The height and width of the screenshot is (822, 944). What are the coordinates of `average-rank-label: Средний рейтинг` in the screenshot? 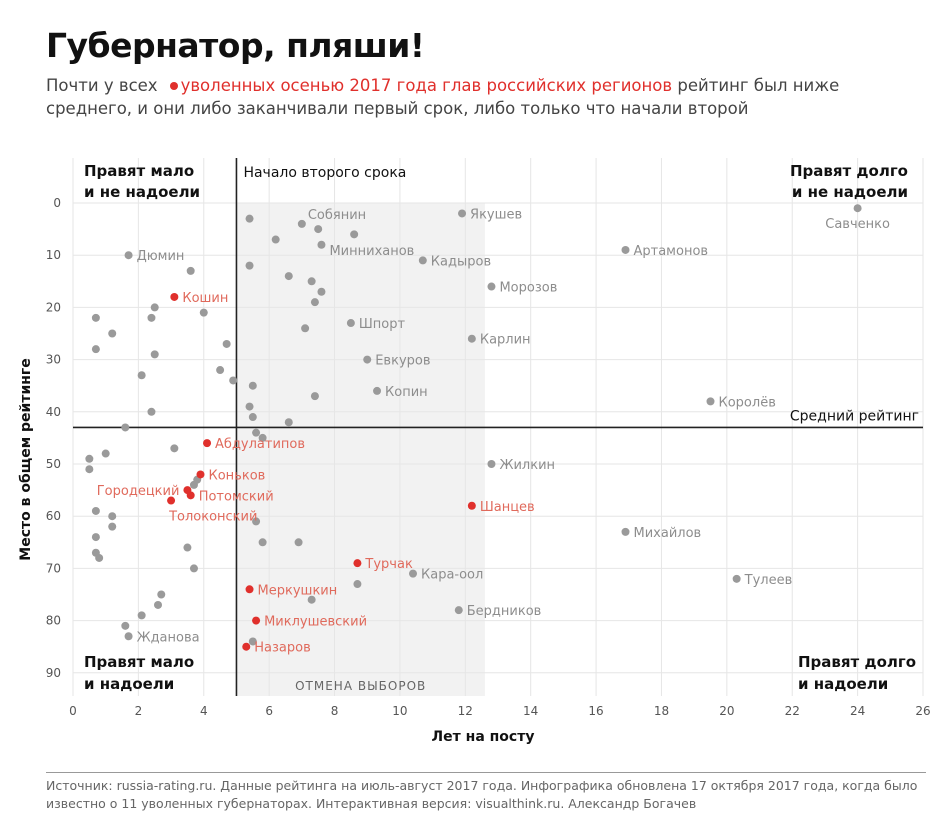 It's located at (854, 416).